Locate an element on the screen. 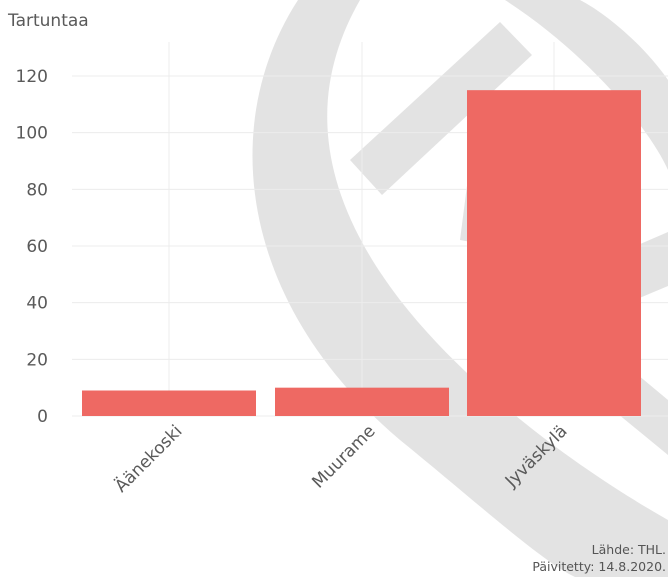 The width and height of the screenshot is (668, 577). y-axis-ticks: 0 20 40 60 80 100 120 is located at coordinates (32, 247).